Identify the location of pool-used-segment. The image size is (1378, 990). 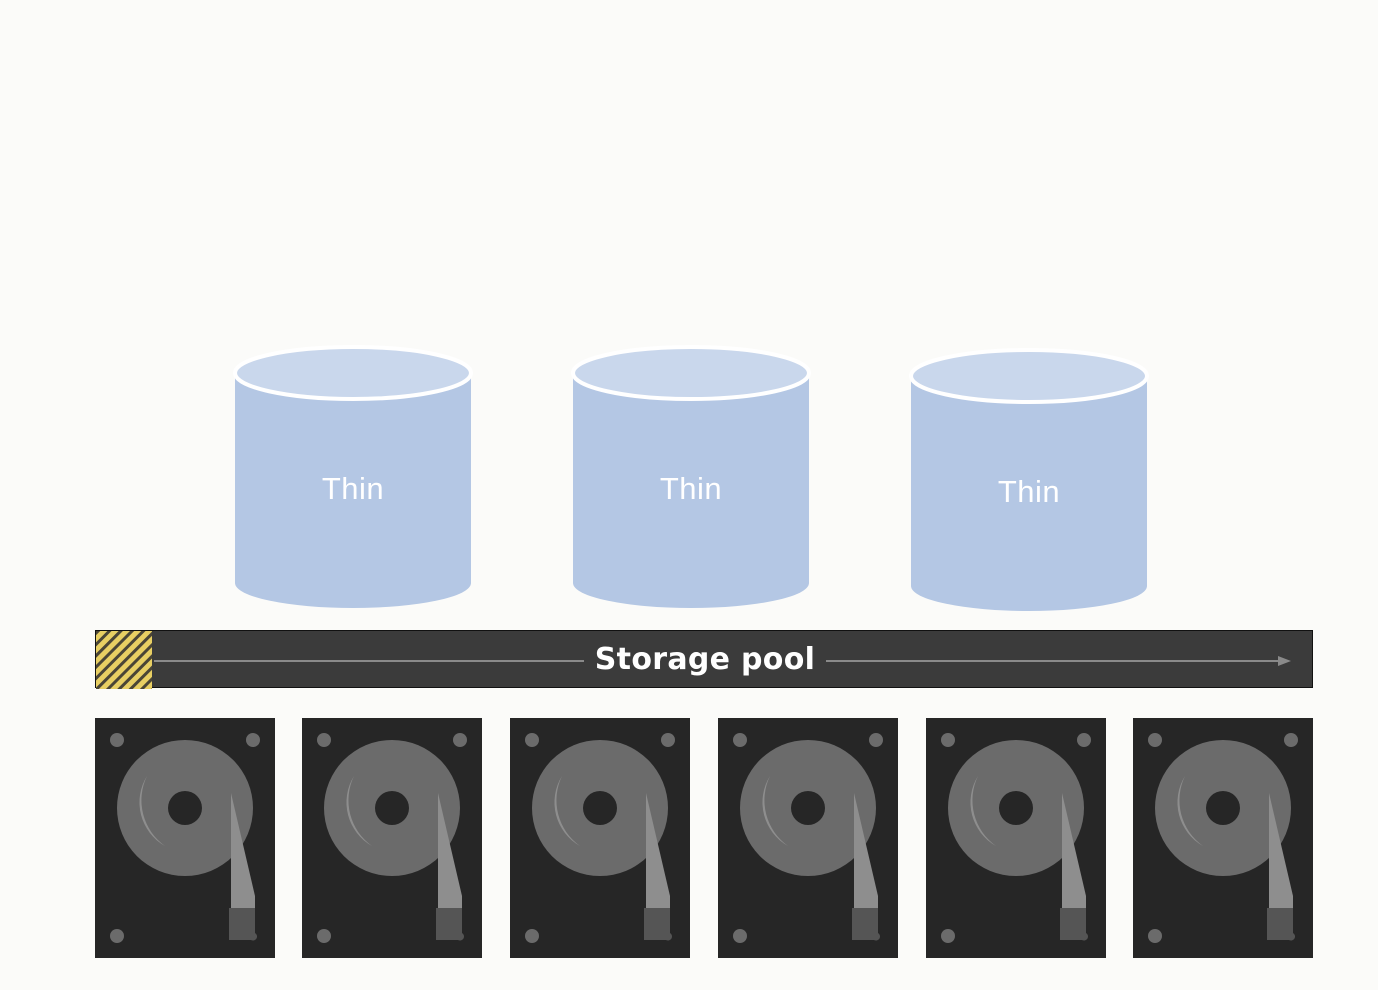
(124, 660).